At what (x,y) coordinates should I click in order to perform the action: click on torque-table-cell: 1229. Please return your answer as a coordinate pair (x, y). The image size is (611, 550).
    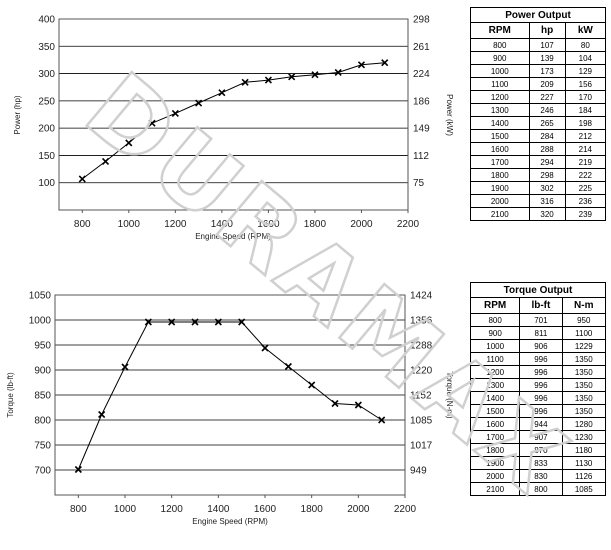
    Looking at the image, I should click on (584, 346).